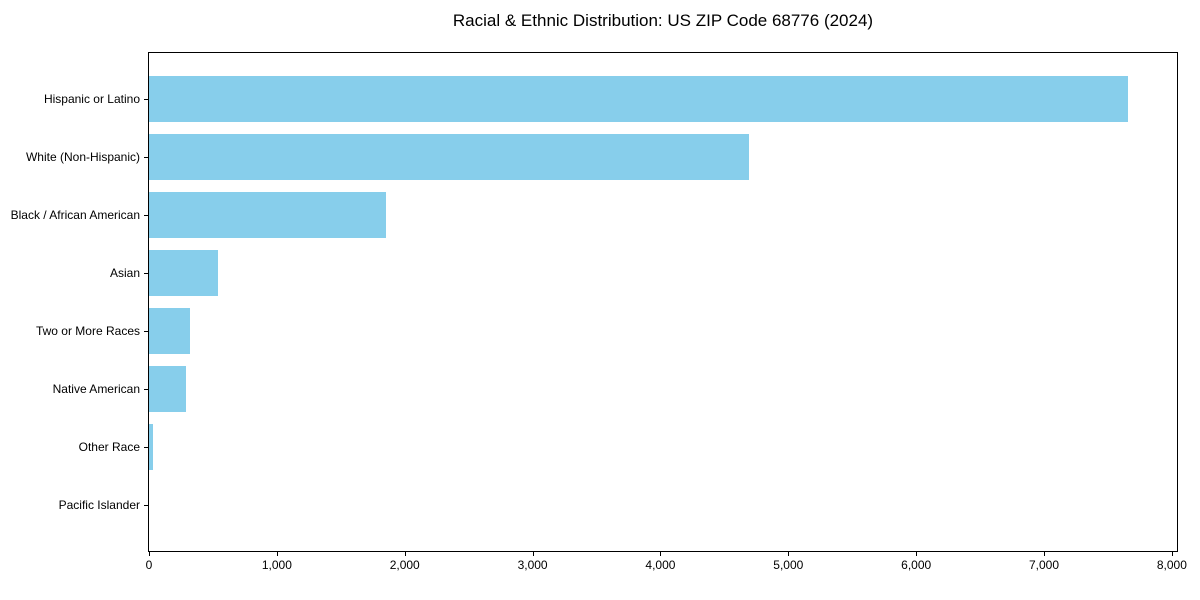 This screenshot has width=1200, height=600. I want to click on x-tick-label: 4,000, so click(660, 565).